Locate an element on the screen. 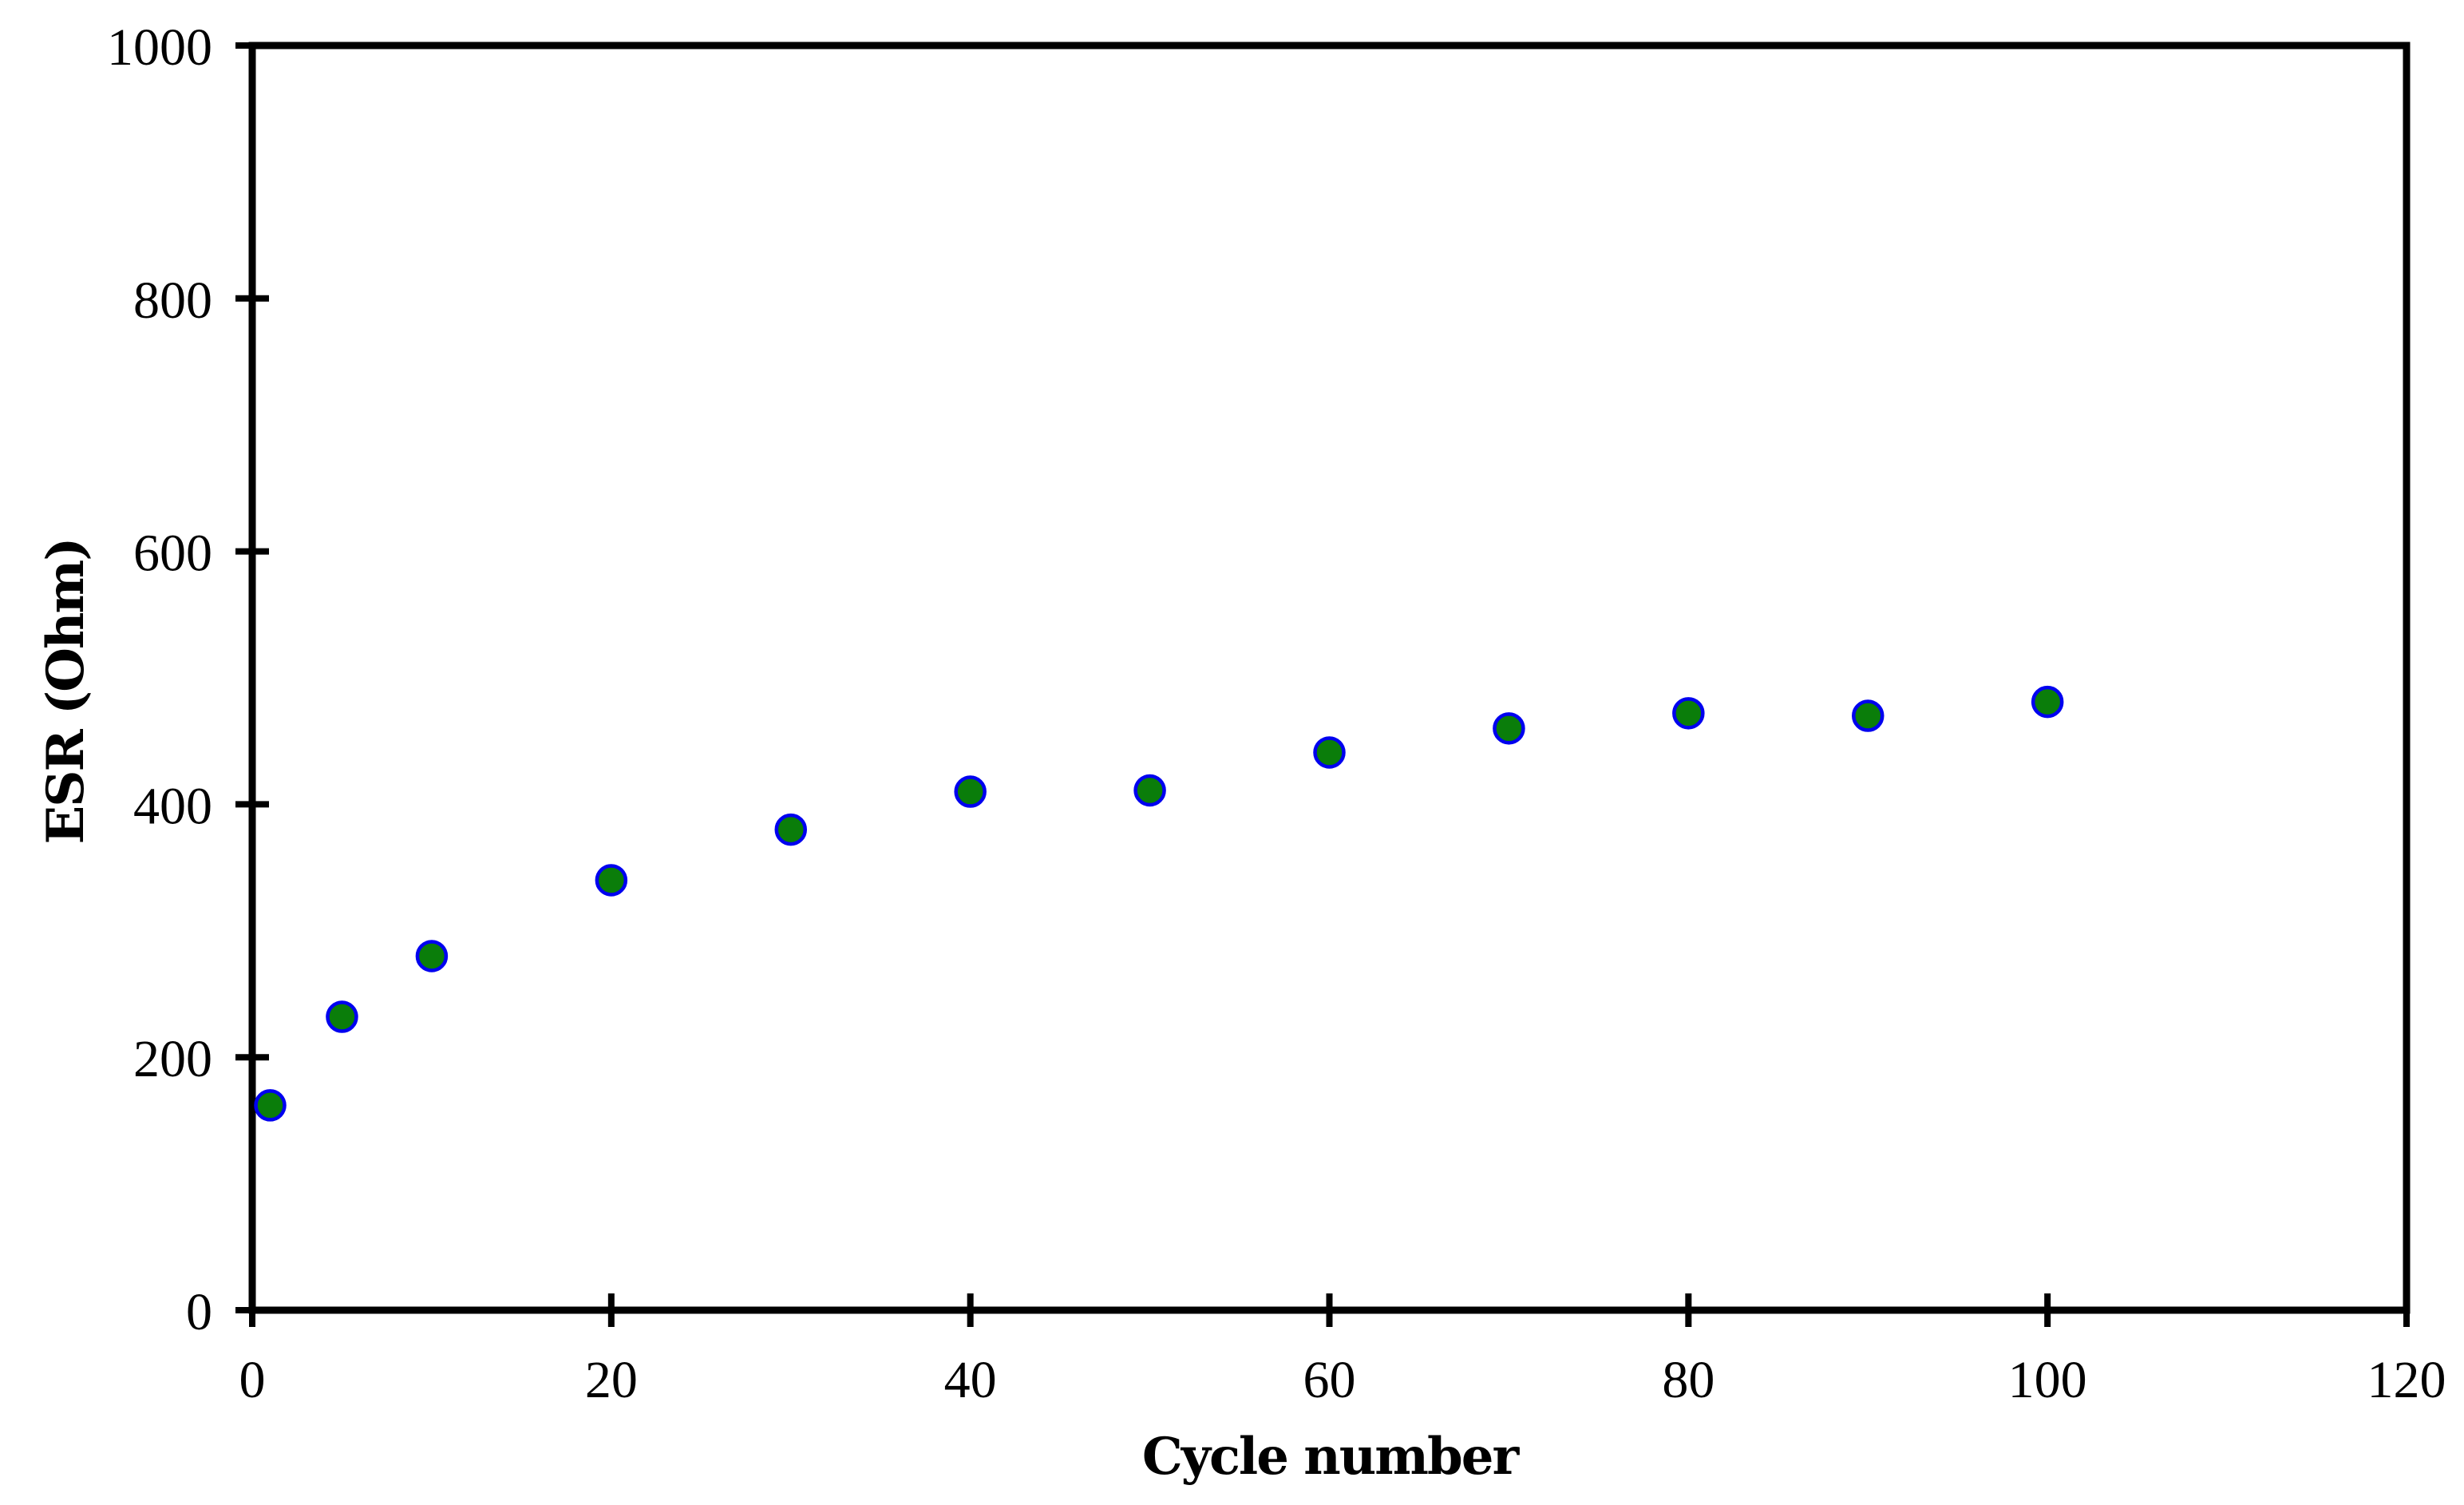 This screenshot has height=1505, width=2464. y-tick-label: 600 is located at coordinates (173, 554).